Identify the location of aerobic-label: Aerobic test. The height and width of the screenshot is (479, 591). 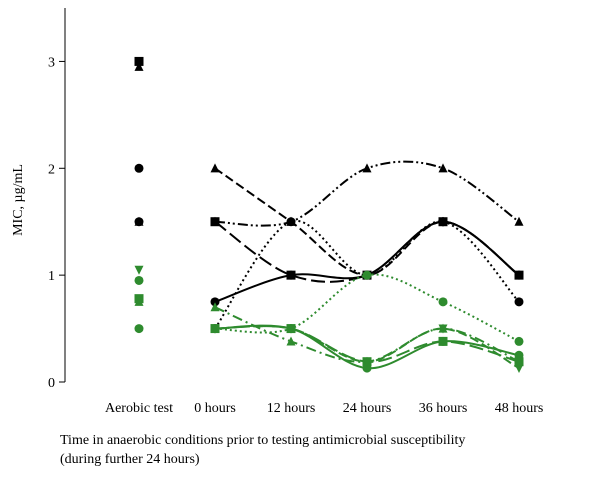
(139, 408).